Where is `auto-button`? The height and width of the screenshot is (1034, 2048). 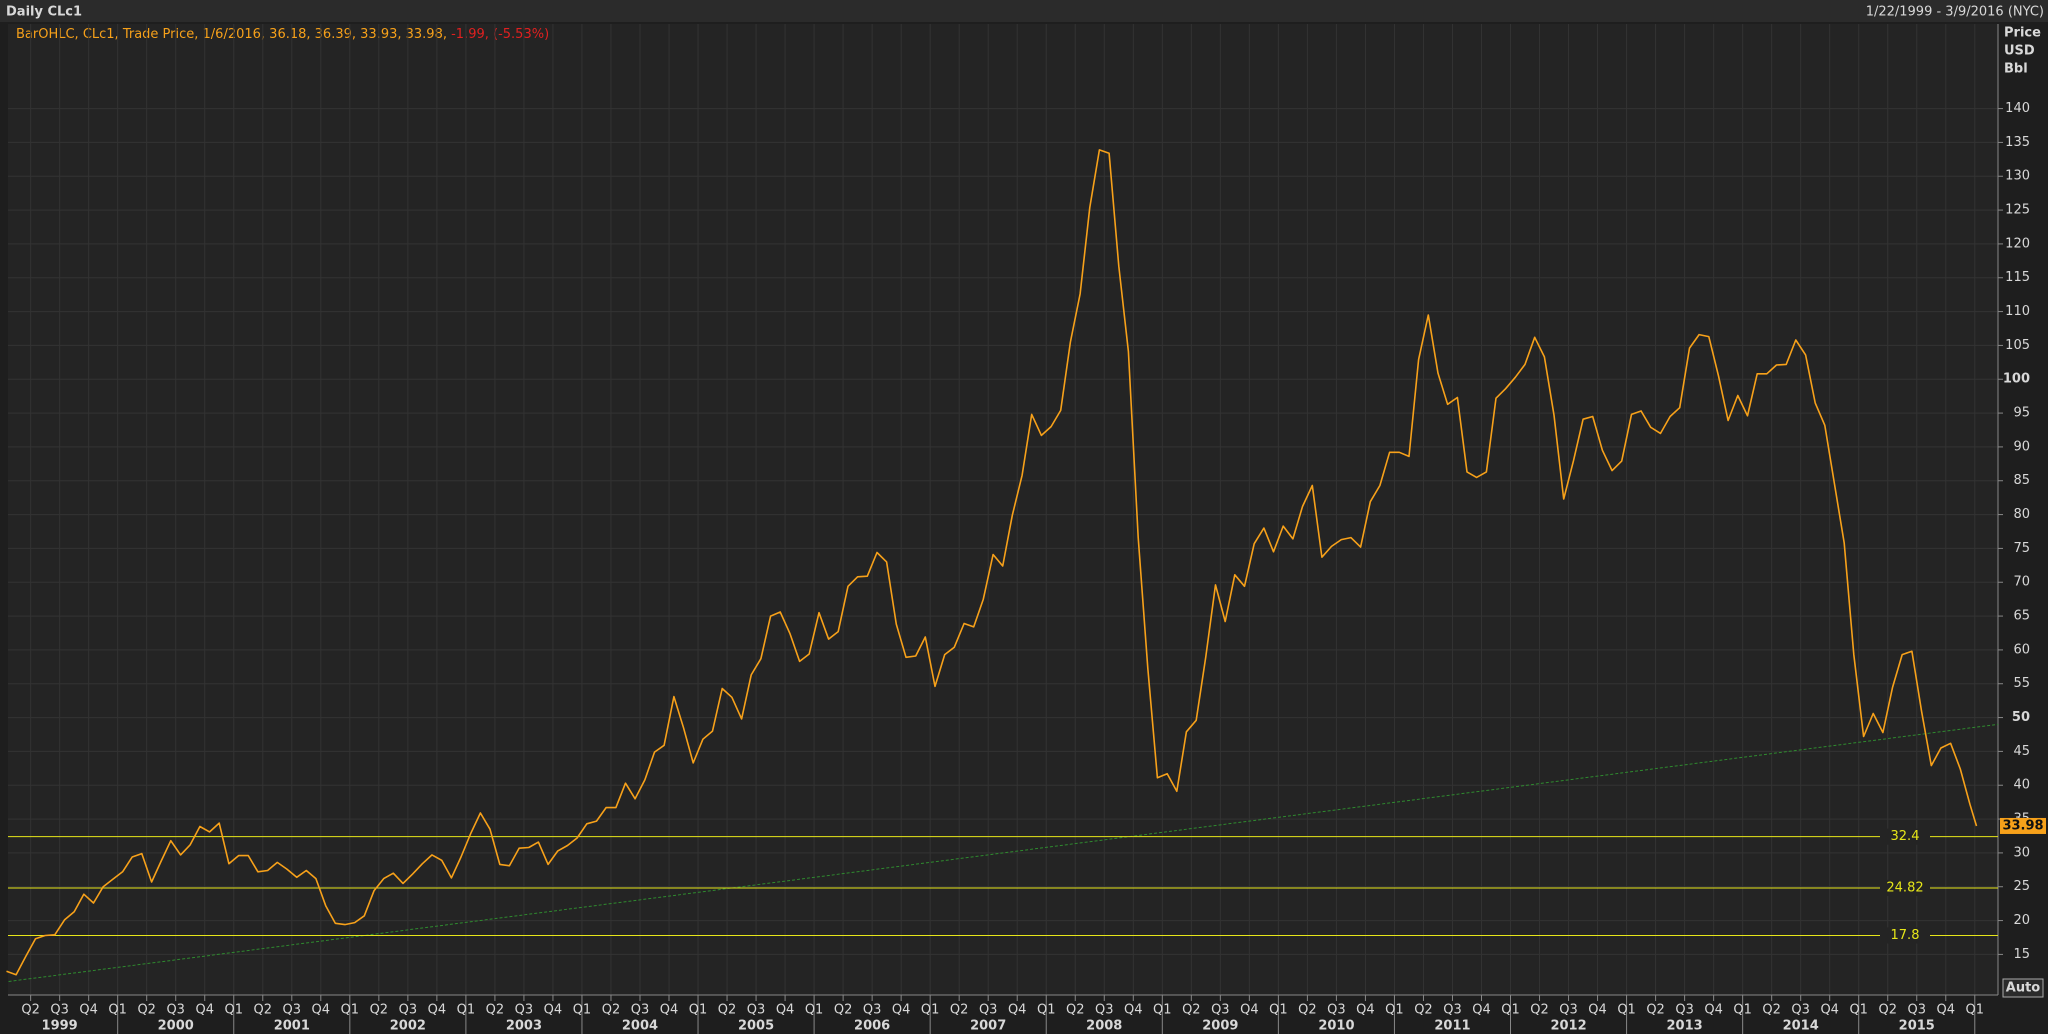
auto-button is located at coordinates (2023, 988).